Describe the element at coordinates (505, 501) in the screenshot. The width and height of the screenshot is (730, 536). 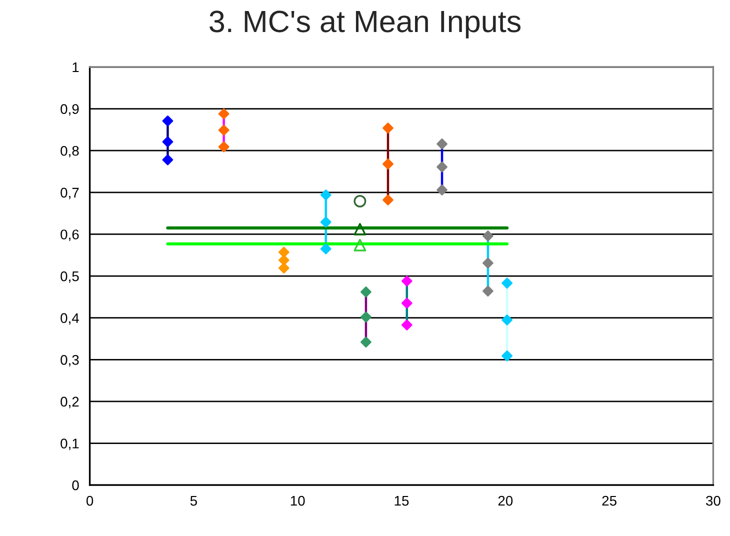
I see `x-tick-label: 20` at that location.